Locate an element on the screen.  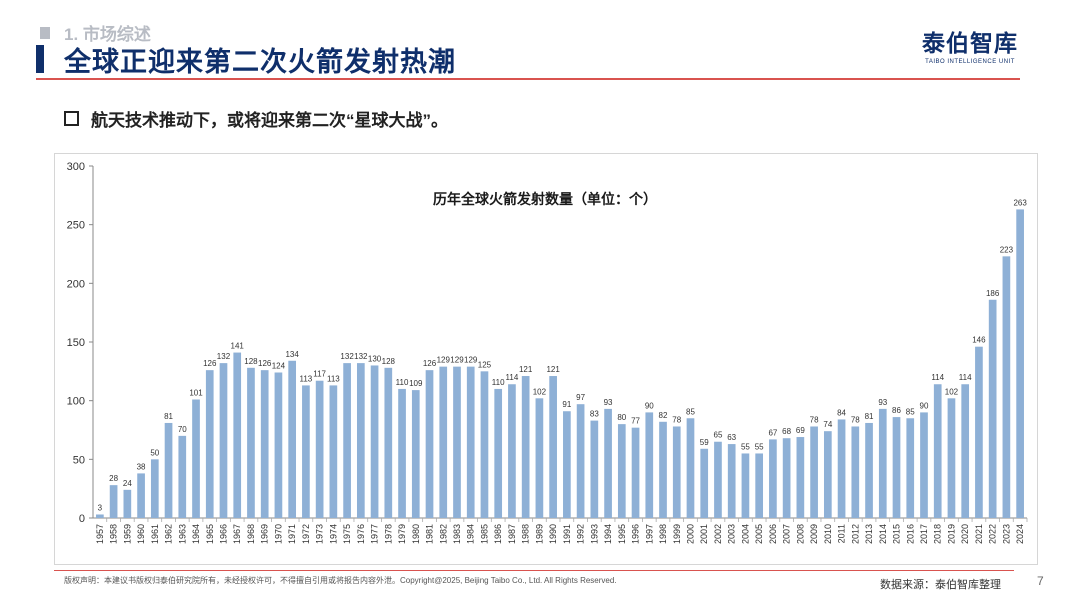
data-label: 110 is located at coordinates (402, 382).